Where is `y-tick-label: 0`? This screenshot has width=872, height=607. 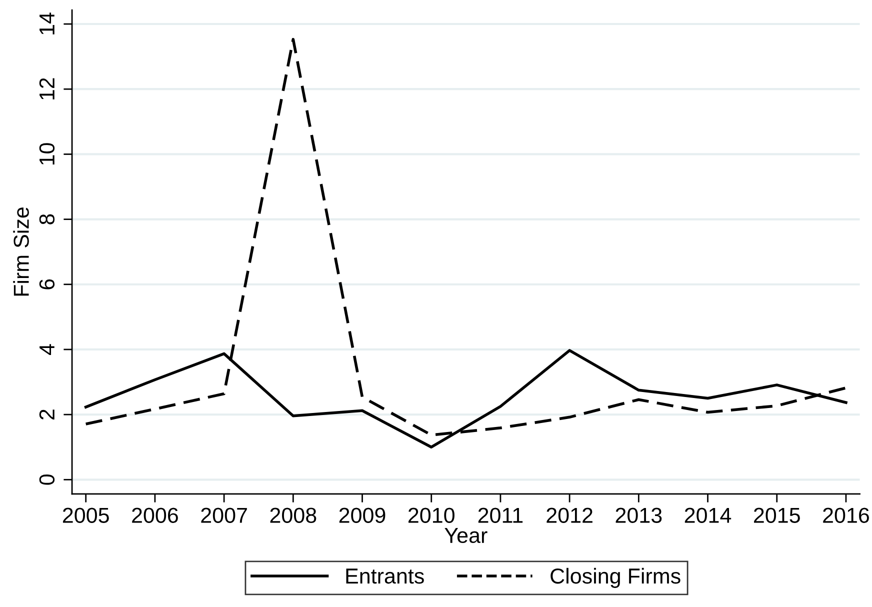 y-tick-label: 0 is located at coordinates (47, 479).